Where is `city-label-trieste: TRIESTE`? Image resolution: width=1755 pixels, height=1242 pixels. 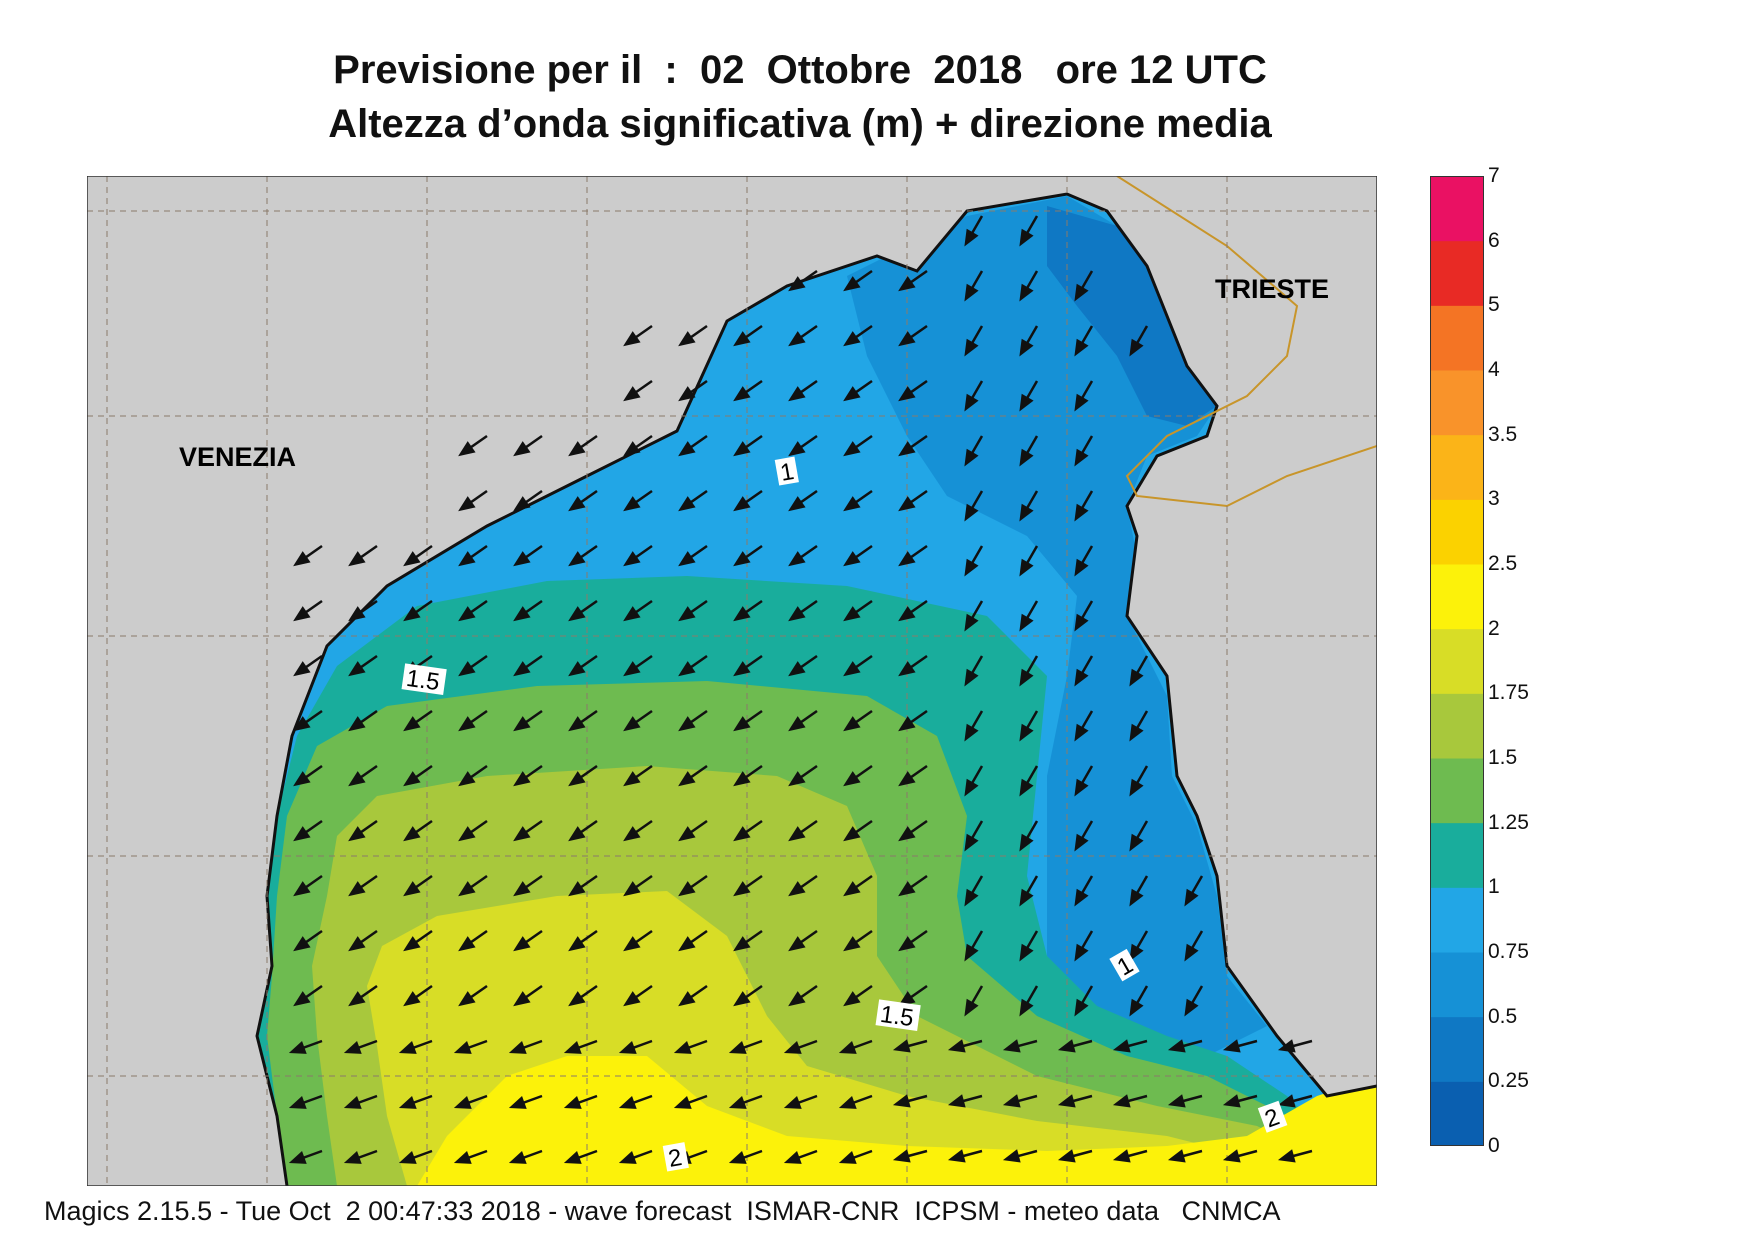
city-label-trieste: TRIESTE is located at coordinates (1272, 289).